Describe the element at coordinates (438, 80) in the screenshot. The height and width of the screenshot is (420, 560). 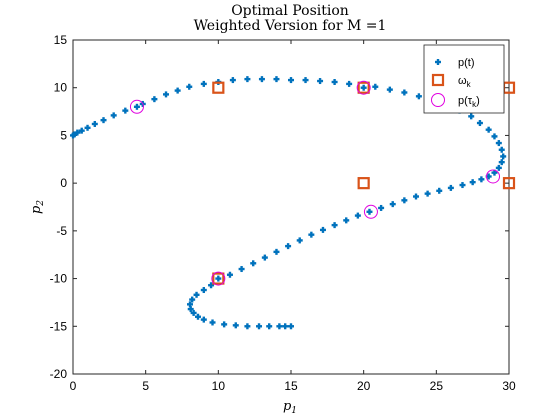
I see `legend-marker-omega-marker` at that location.